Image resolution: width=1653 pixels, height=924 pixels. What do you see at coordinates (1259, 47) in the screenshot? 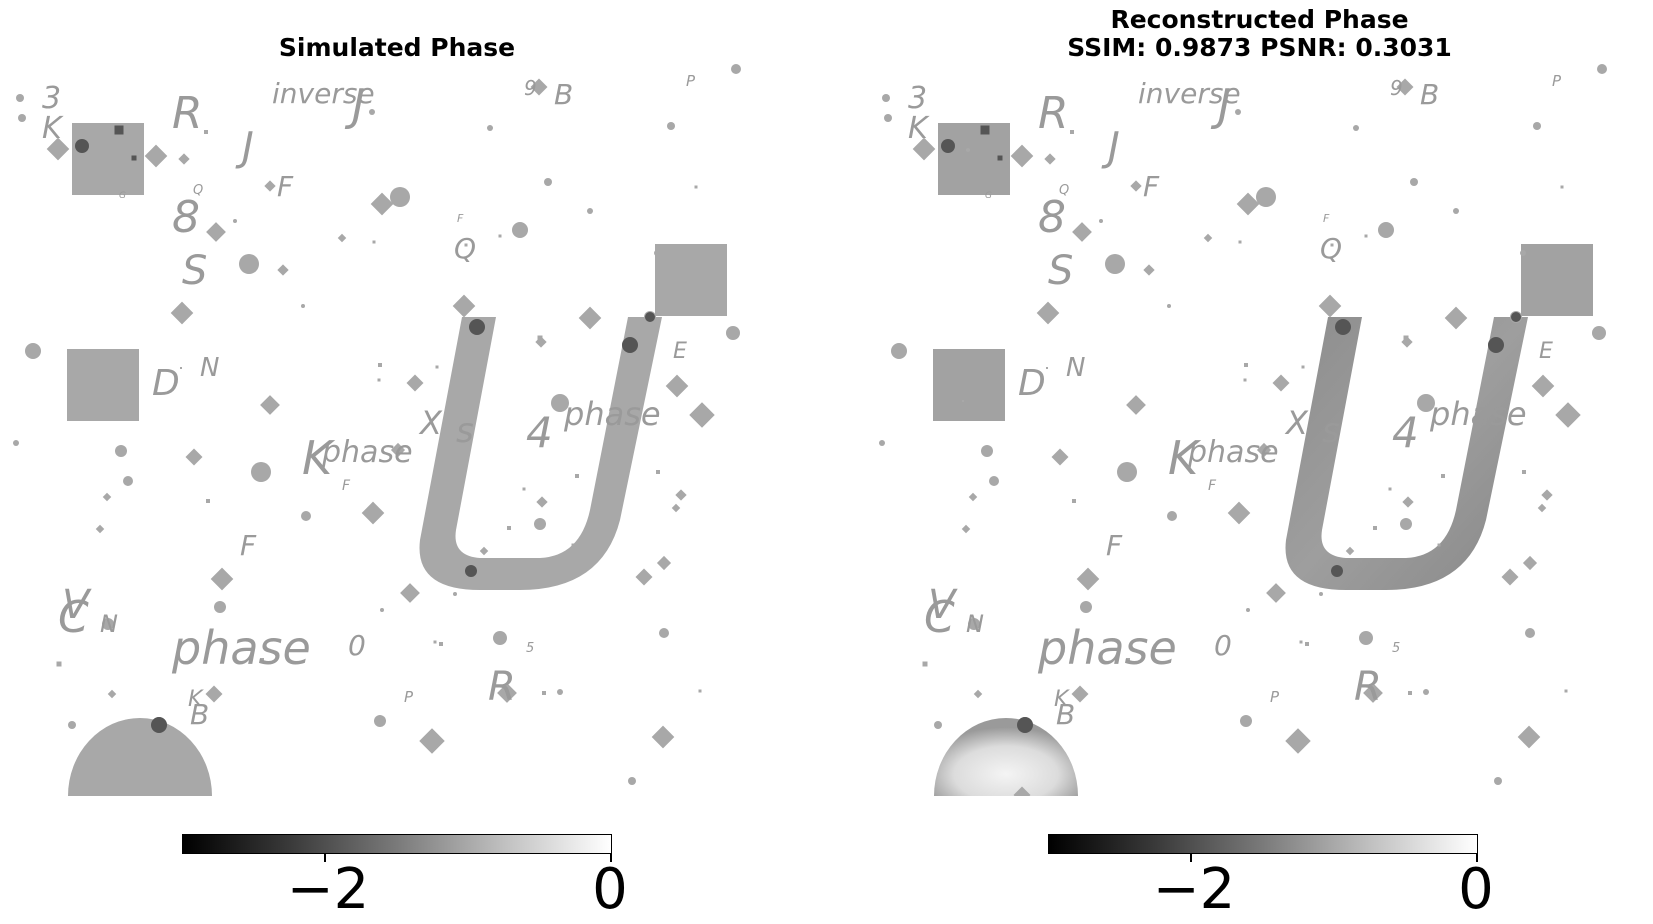
I see `title-subline: SSIM: 0.9873 PSNR: 0.3031` at bounding box center [1259, 47].